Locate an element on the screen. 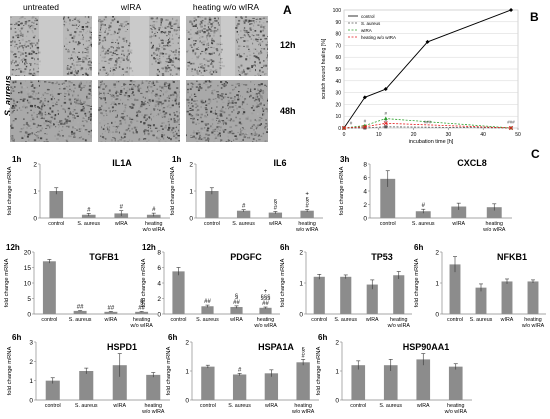  gene-title: IL1A is located at coordinates (122, 163).